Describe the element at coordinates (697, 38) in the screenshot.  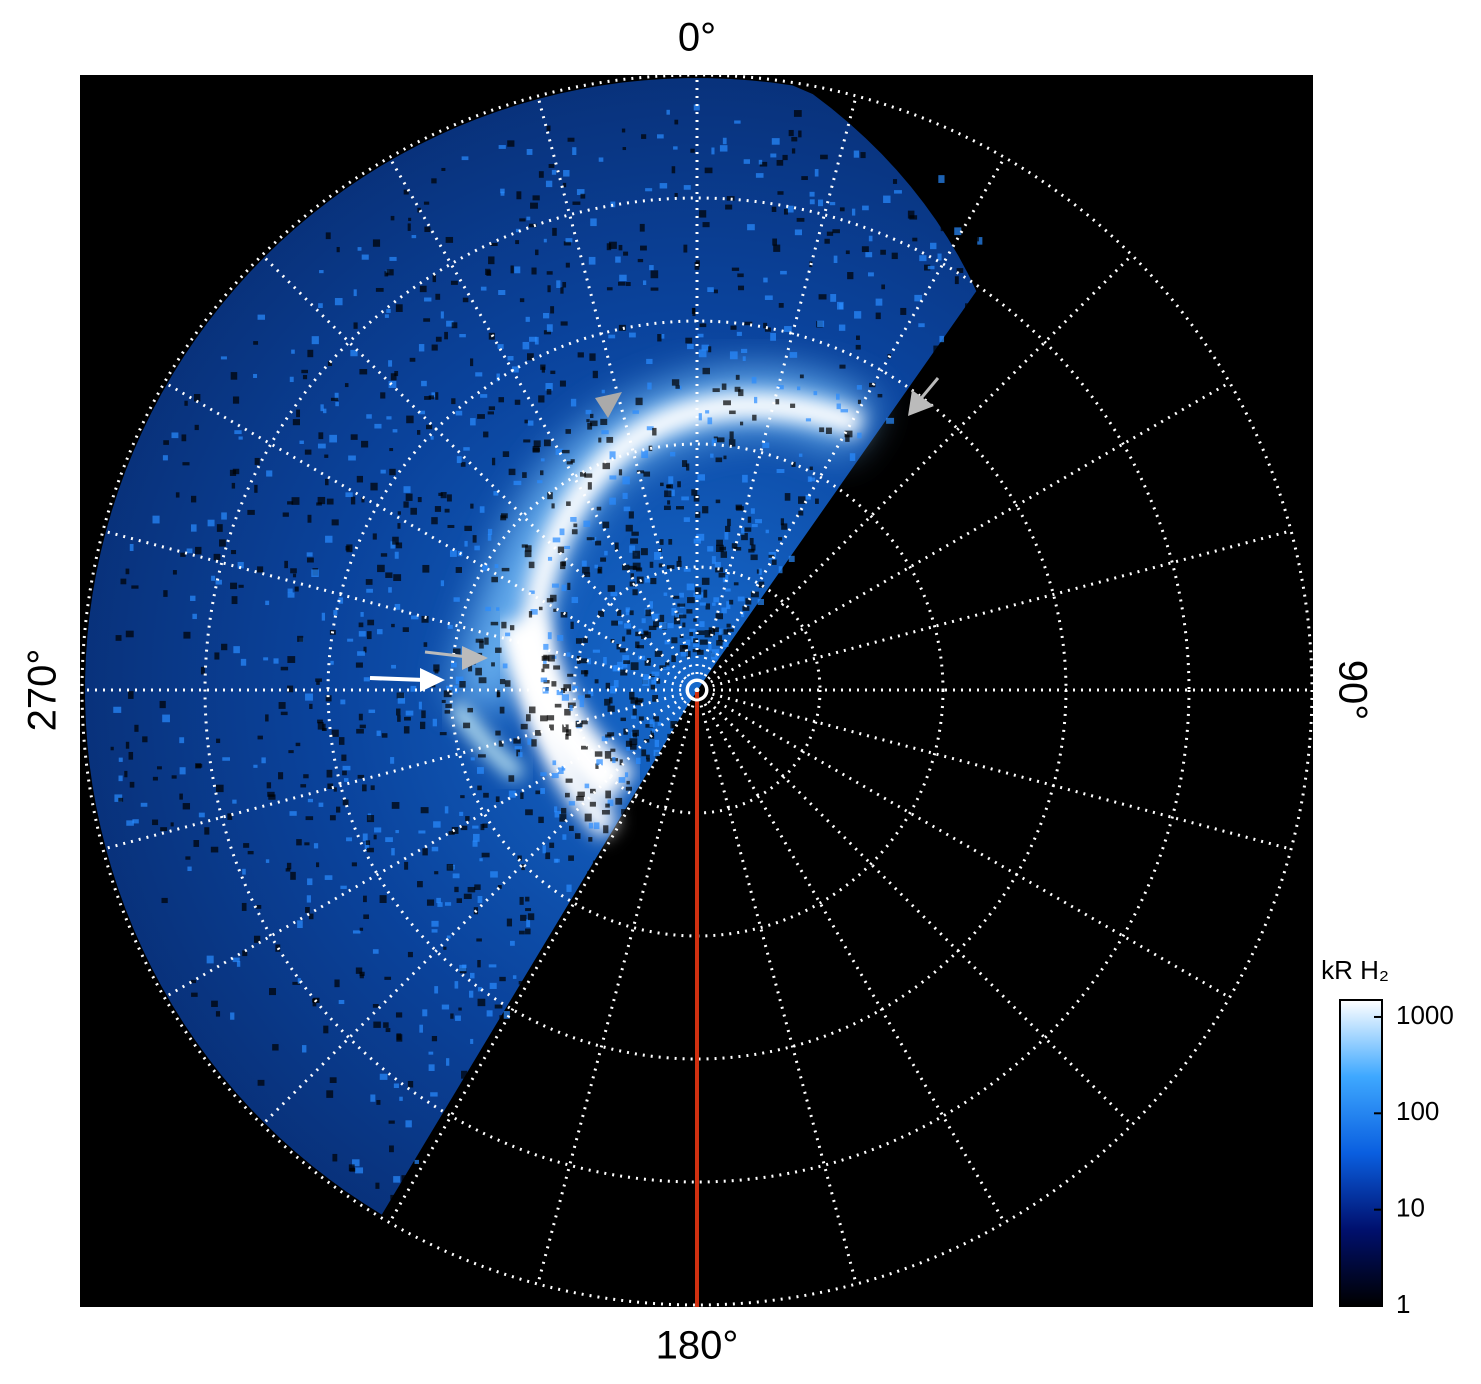
I see `angle-label: 0°` at that location.